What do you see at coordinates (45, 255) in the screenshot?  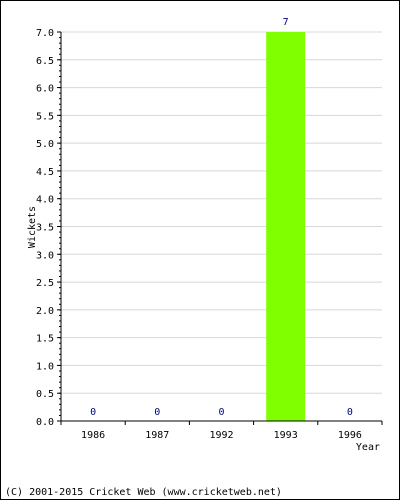 I see `y-tick-label: 3.0` at bounding box center [45, 255].